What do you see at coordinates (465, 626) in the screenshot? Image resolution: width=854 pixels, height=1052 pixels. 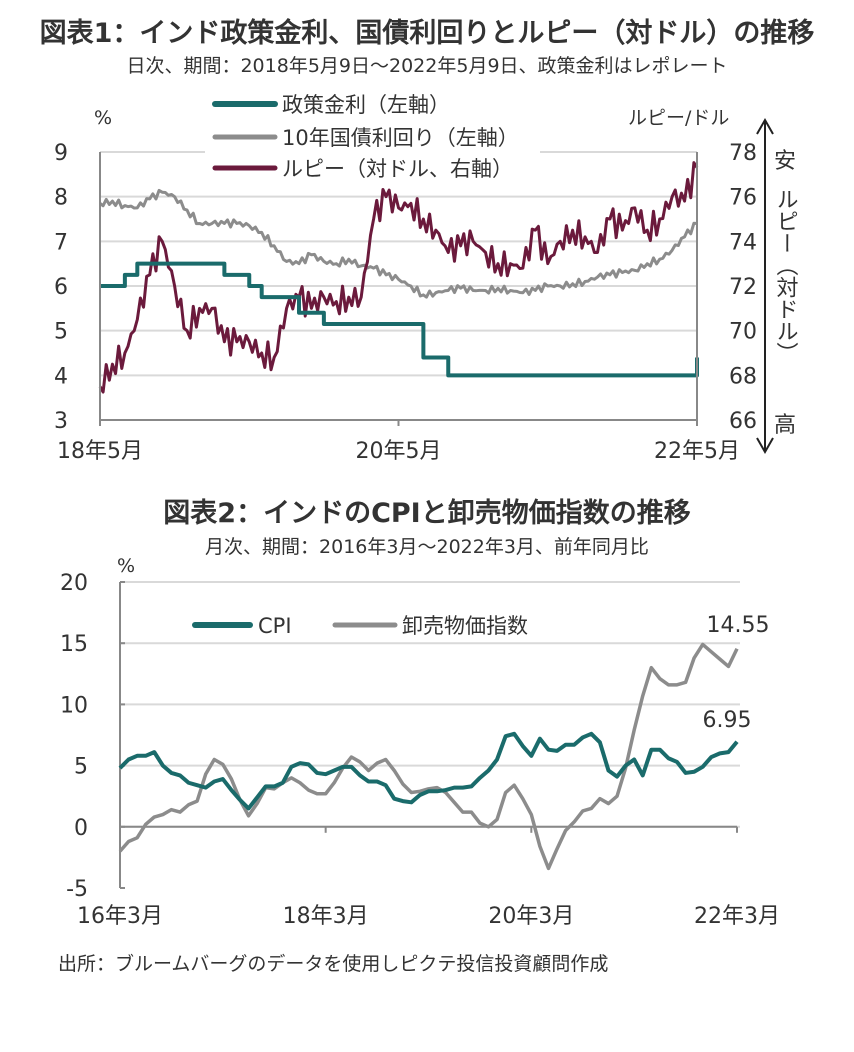 I see `legend-wpi: 卸売物価指数` at bounding box center [465, 626].